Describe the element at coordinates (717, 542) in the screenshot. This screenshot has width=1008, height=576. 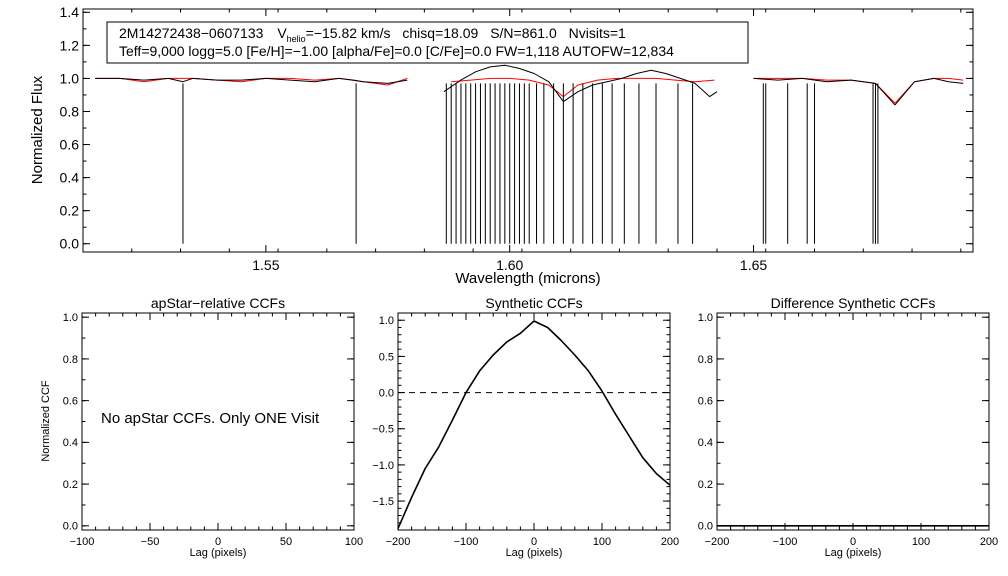
I see `difference-ccf-xtick-label: −200` at that location.